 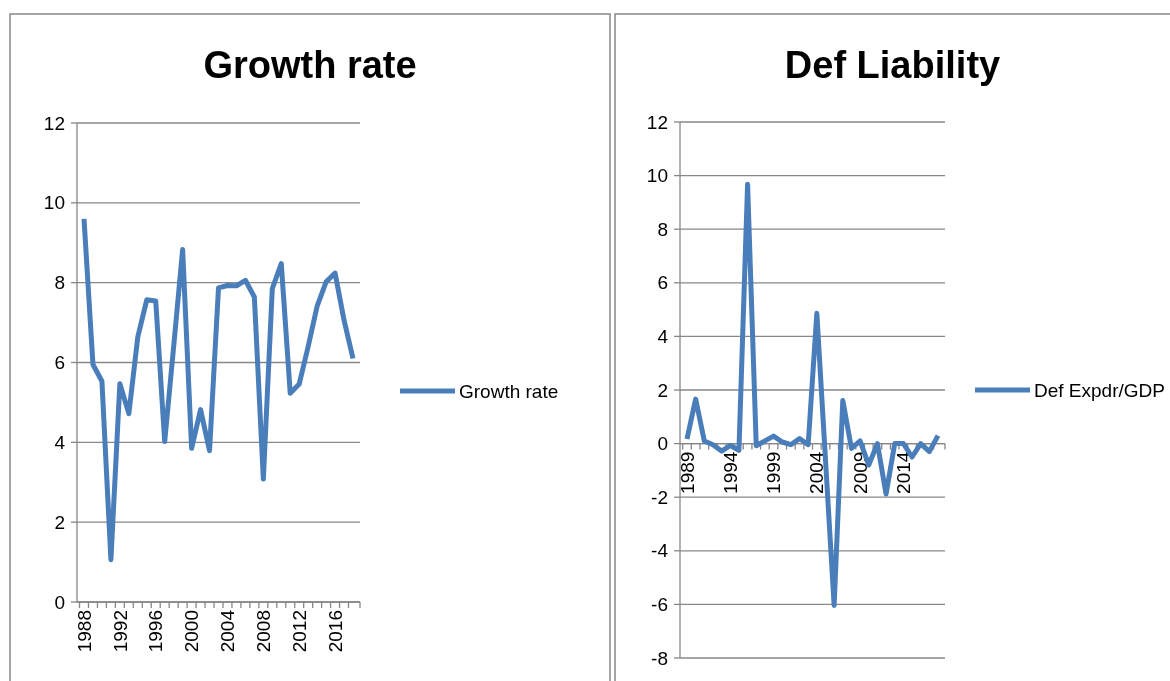 What do you see at coordinates (904, 472) in the screenshot?
I see `x-tick-label: 2014` at bounding box center [904, 472].